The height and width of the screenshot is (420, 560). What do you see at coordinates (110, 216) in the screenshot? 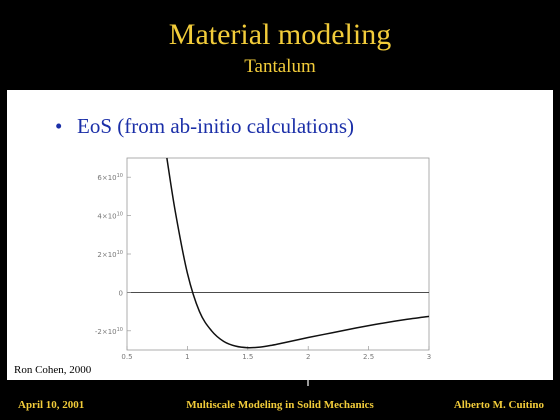
I see `y-tick-label: 4×10¹⁰` at bounding box center [110, 216].